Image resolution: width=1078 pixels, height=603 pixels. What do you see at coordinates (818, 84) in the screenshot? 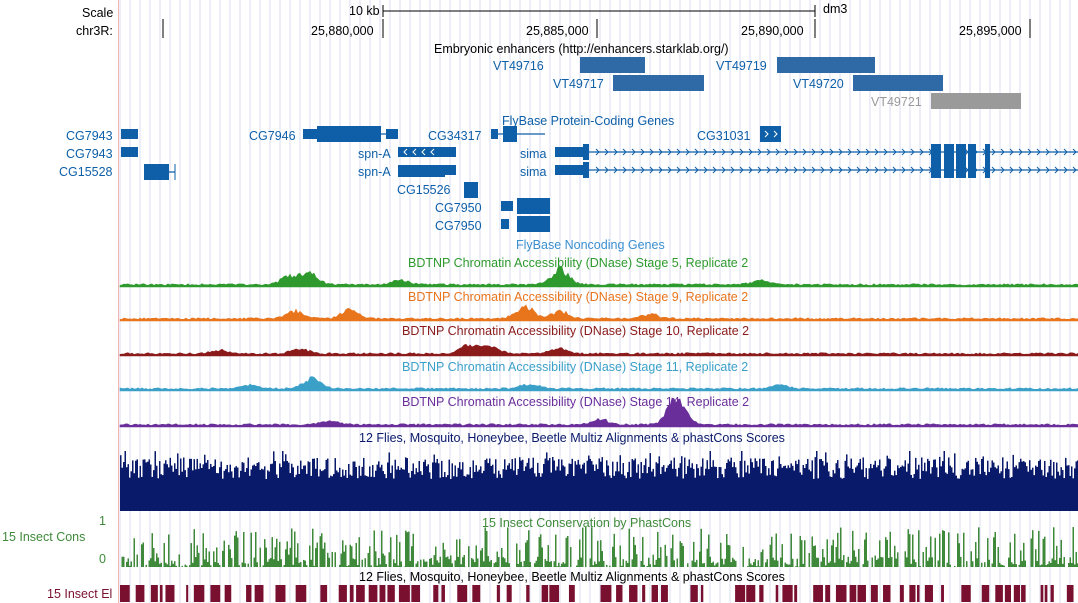
I see `enhancer-label-vt49720: VT49720` at bounding box center [818, 84].